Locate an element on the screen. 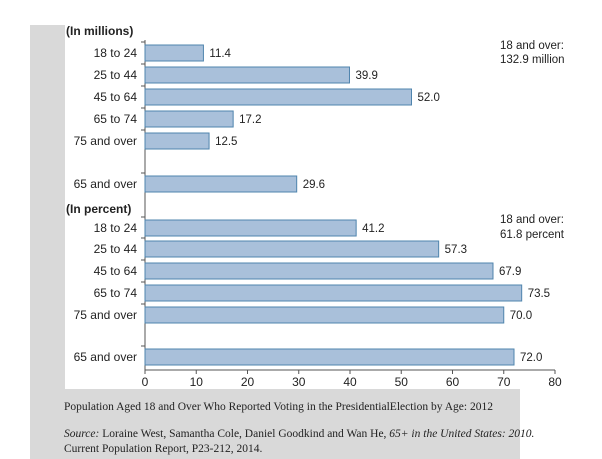 The width and height of the screenshot is (602, 459). value-label: 70.0 is located at coordinates (521, 316).